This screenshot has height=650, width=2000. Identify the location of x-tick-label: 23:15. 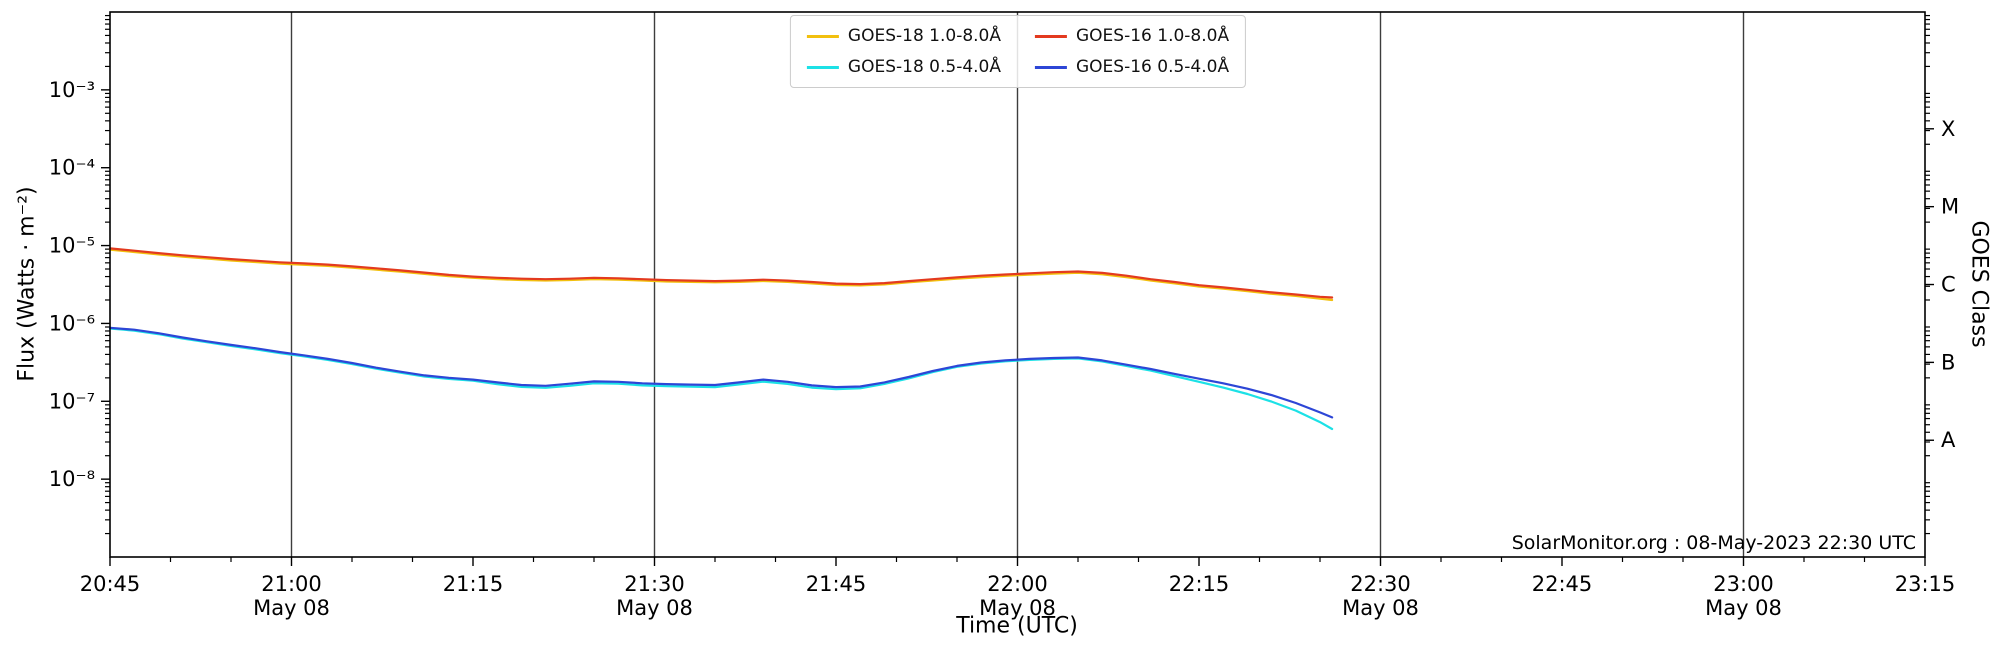
(1925, 584).